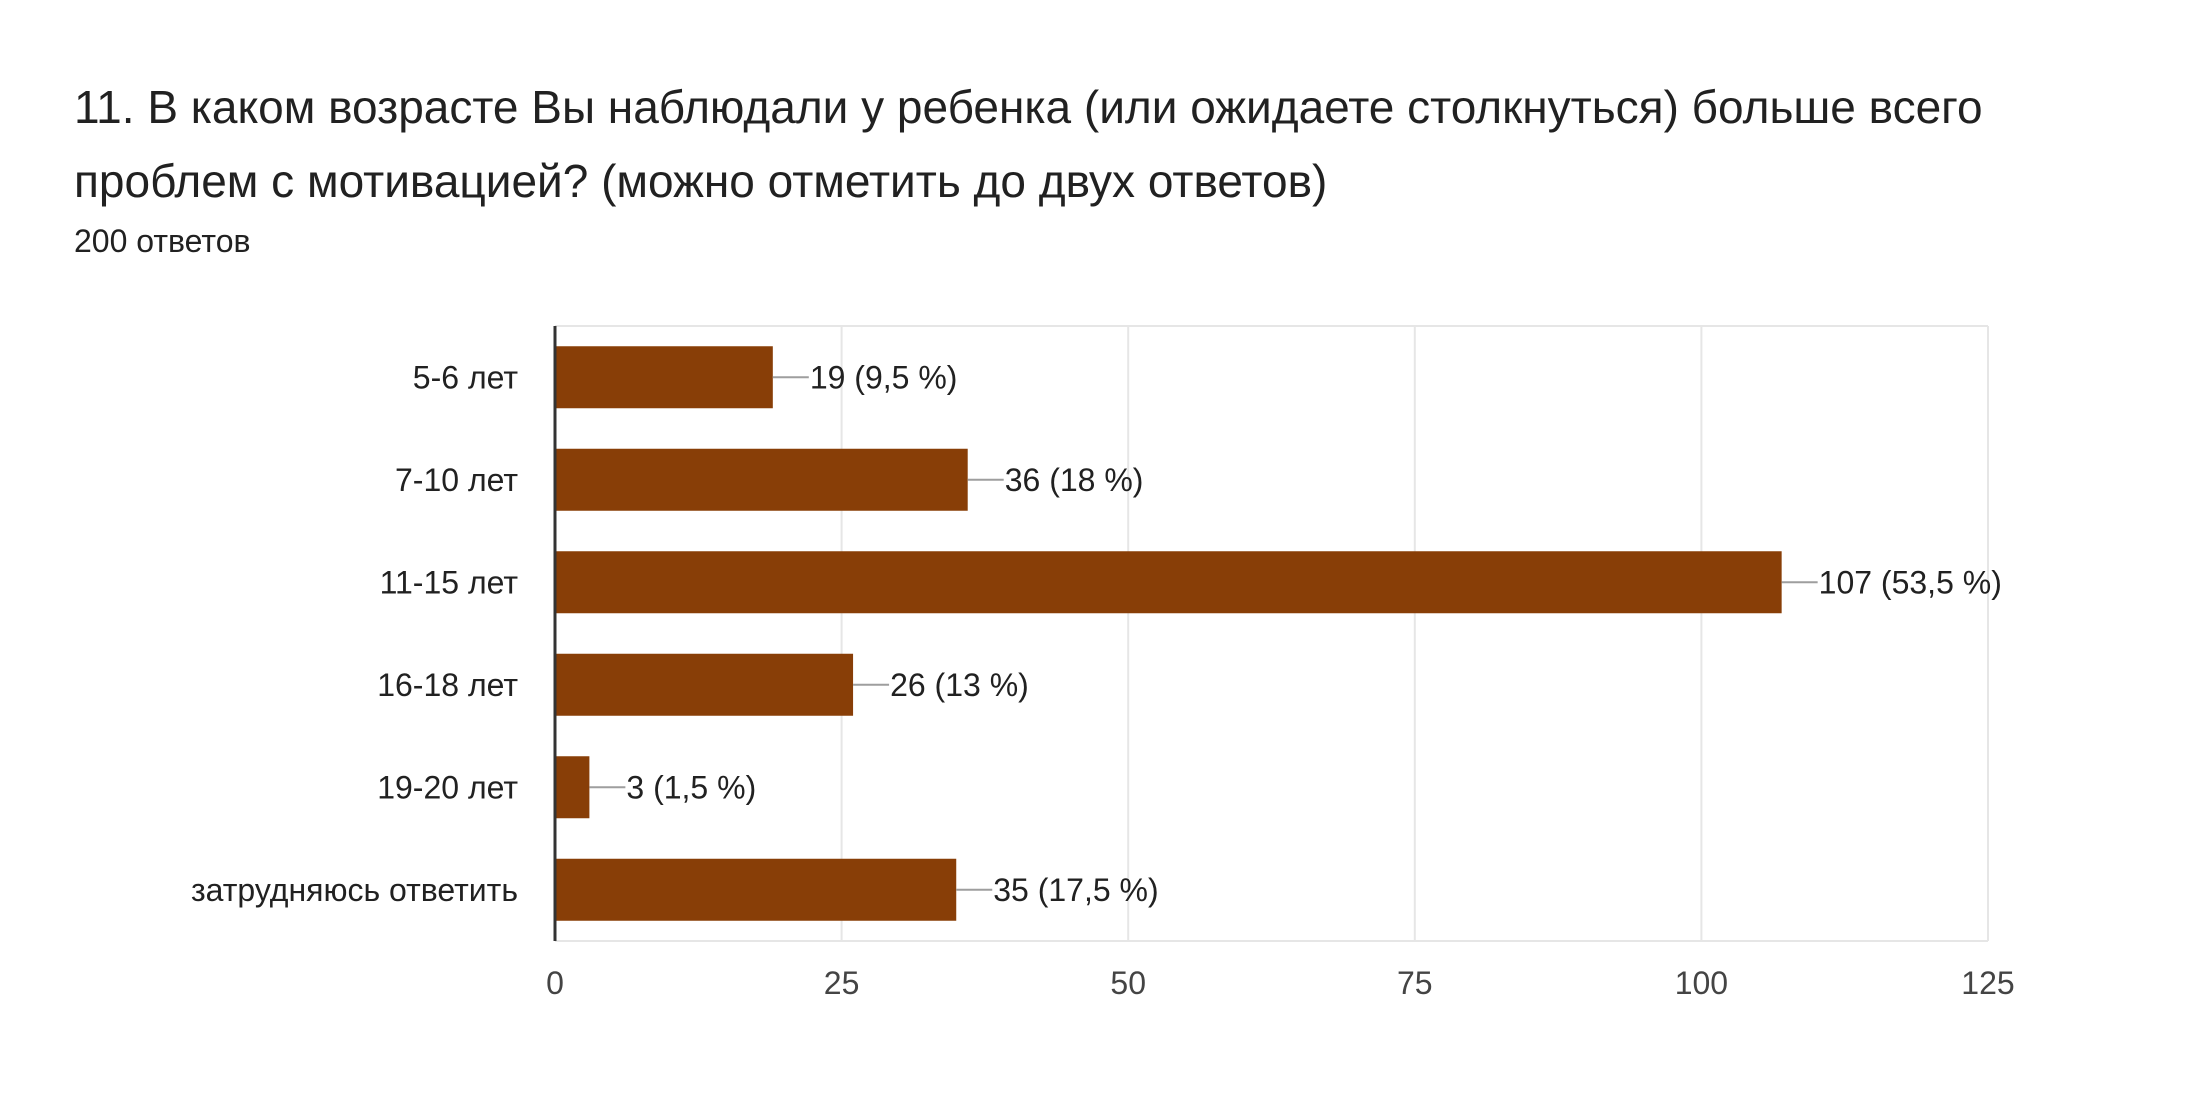 The height and width of the screenshot is (1116, 2196). I want to click on data-label: 35 (17,5 %), so click(1075, 890).